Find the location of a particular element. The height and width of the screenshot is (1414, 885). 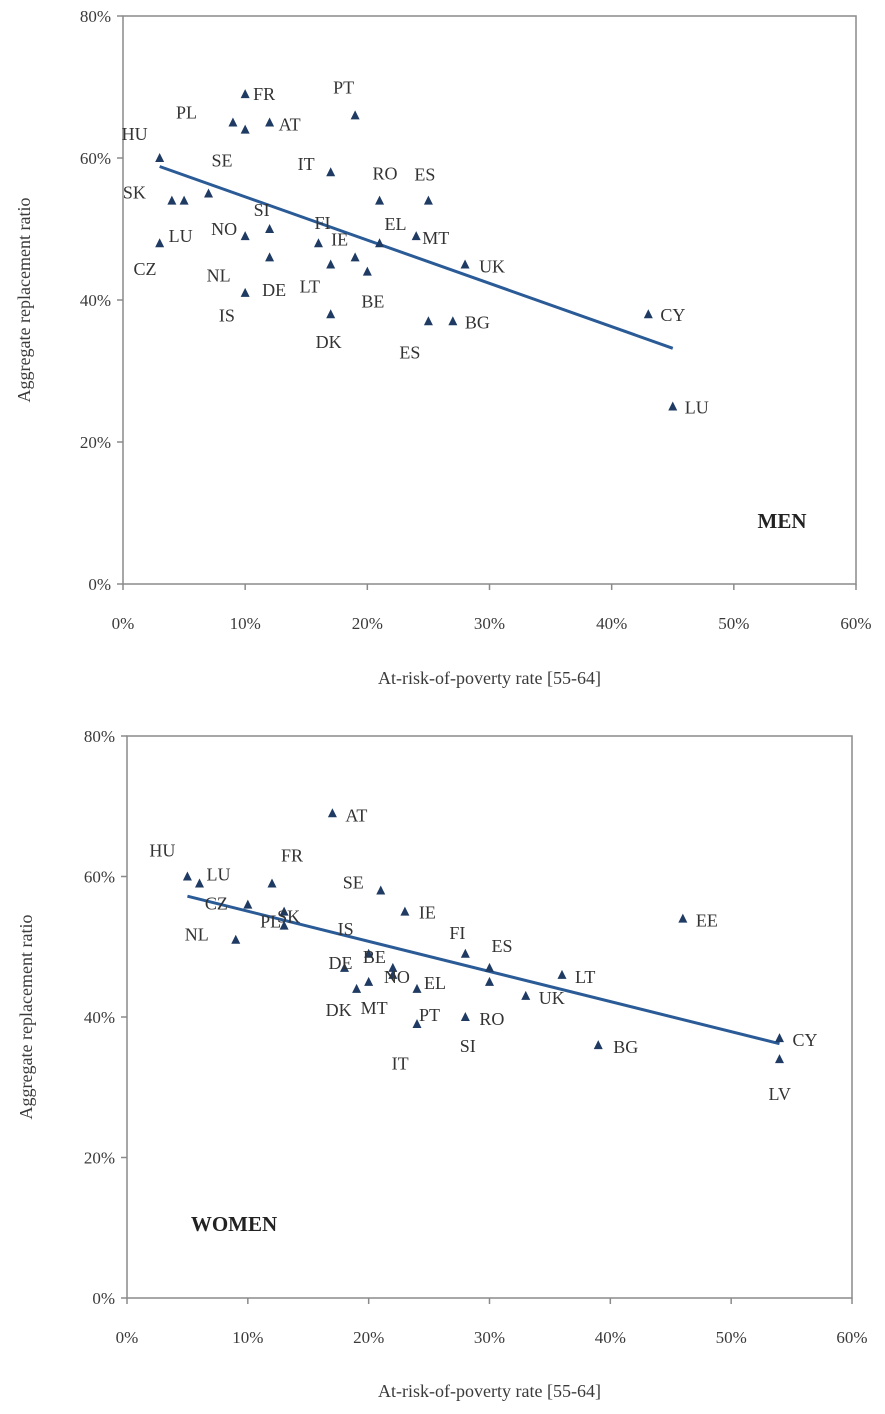

men-point-label: IE is located at coordinates (339, 239).